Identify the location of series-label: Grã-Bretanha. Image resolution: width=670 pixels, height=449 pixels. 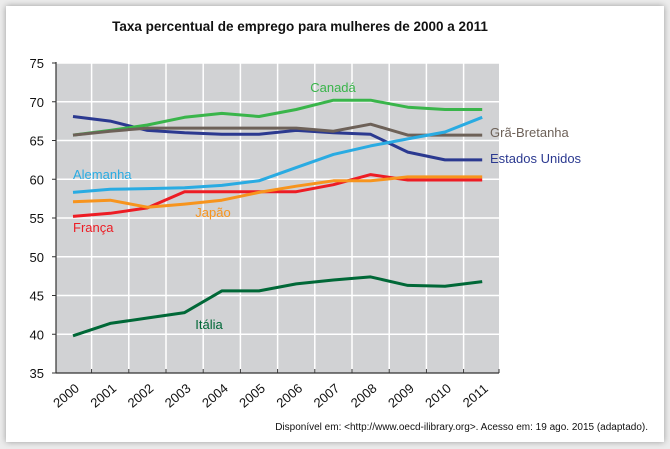
(530, 132).